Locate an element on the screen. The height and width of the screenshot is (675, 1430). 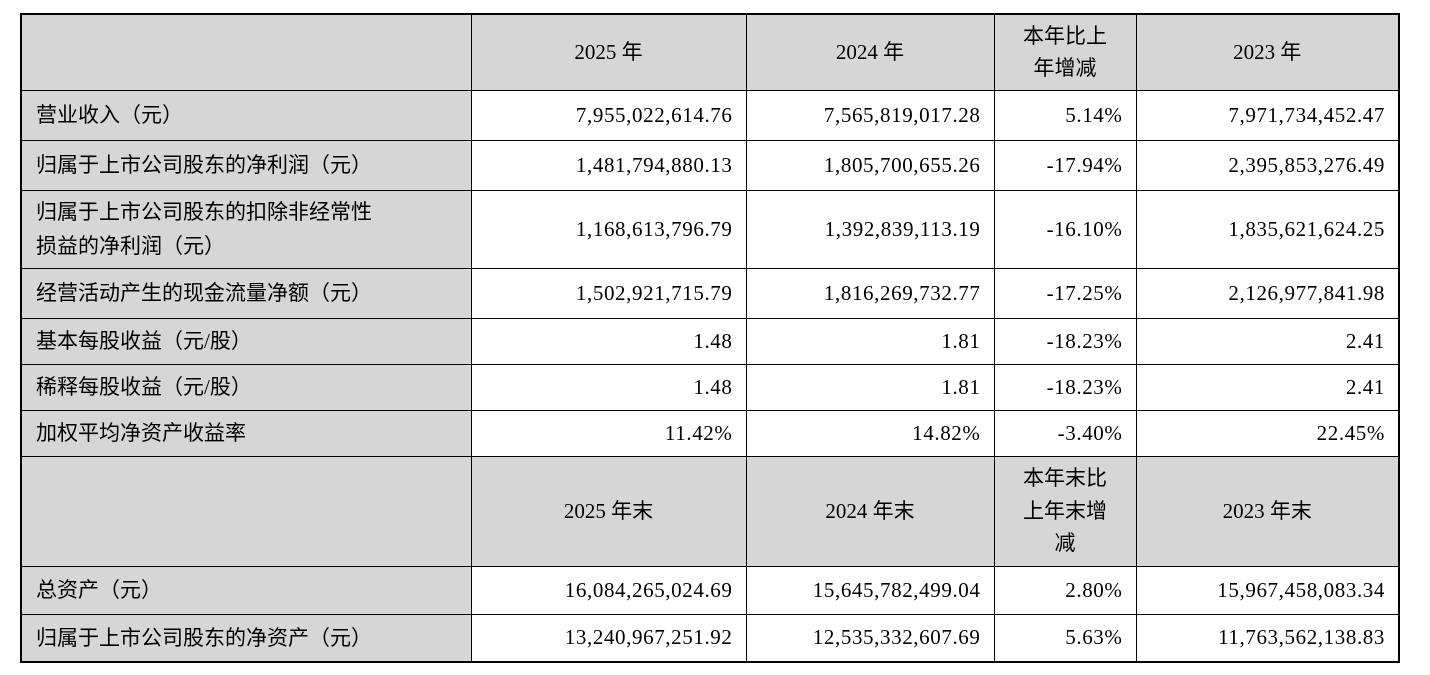
value-2023-end: 11,763,562,138.83 is located at coordinates (1267, 638).